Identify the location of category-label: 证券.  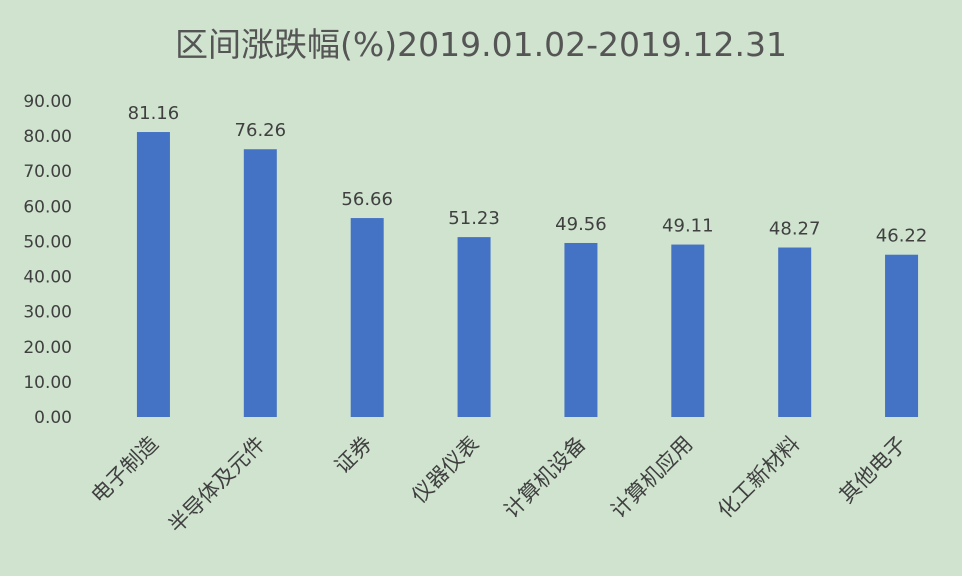
(353, 455).